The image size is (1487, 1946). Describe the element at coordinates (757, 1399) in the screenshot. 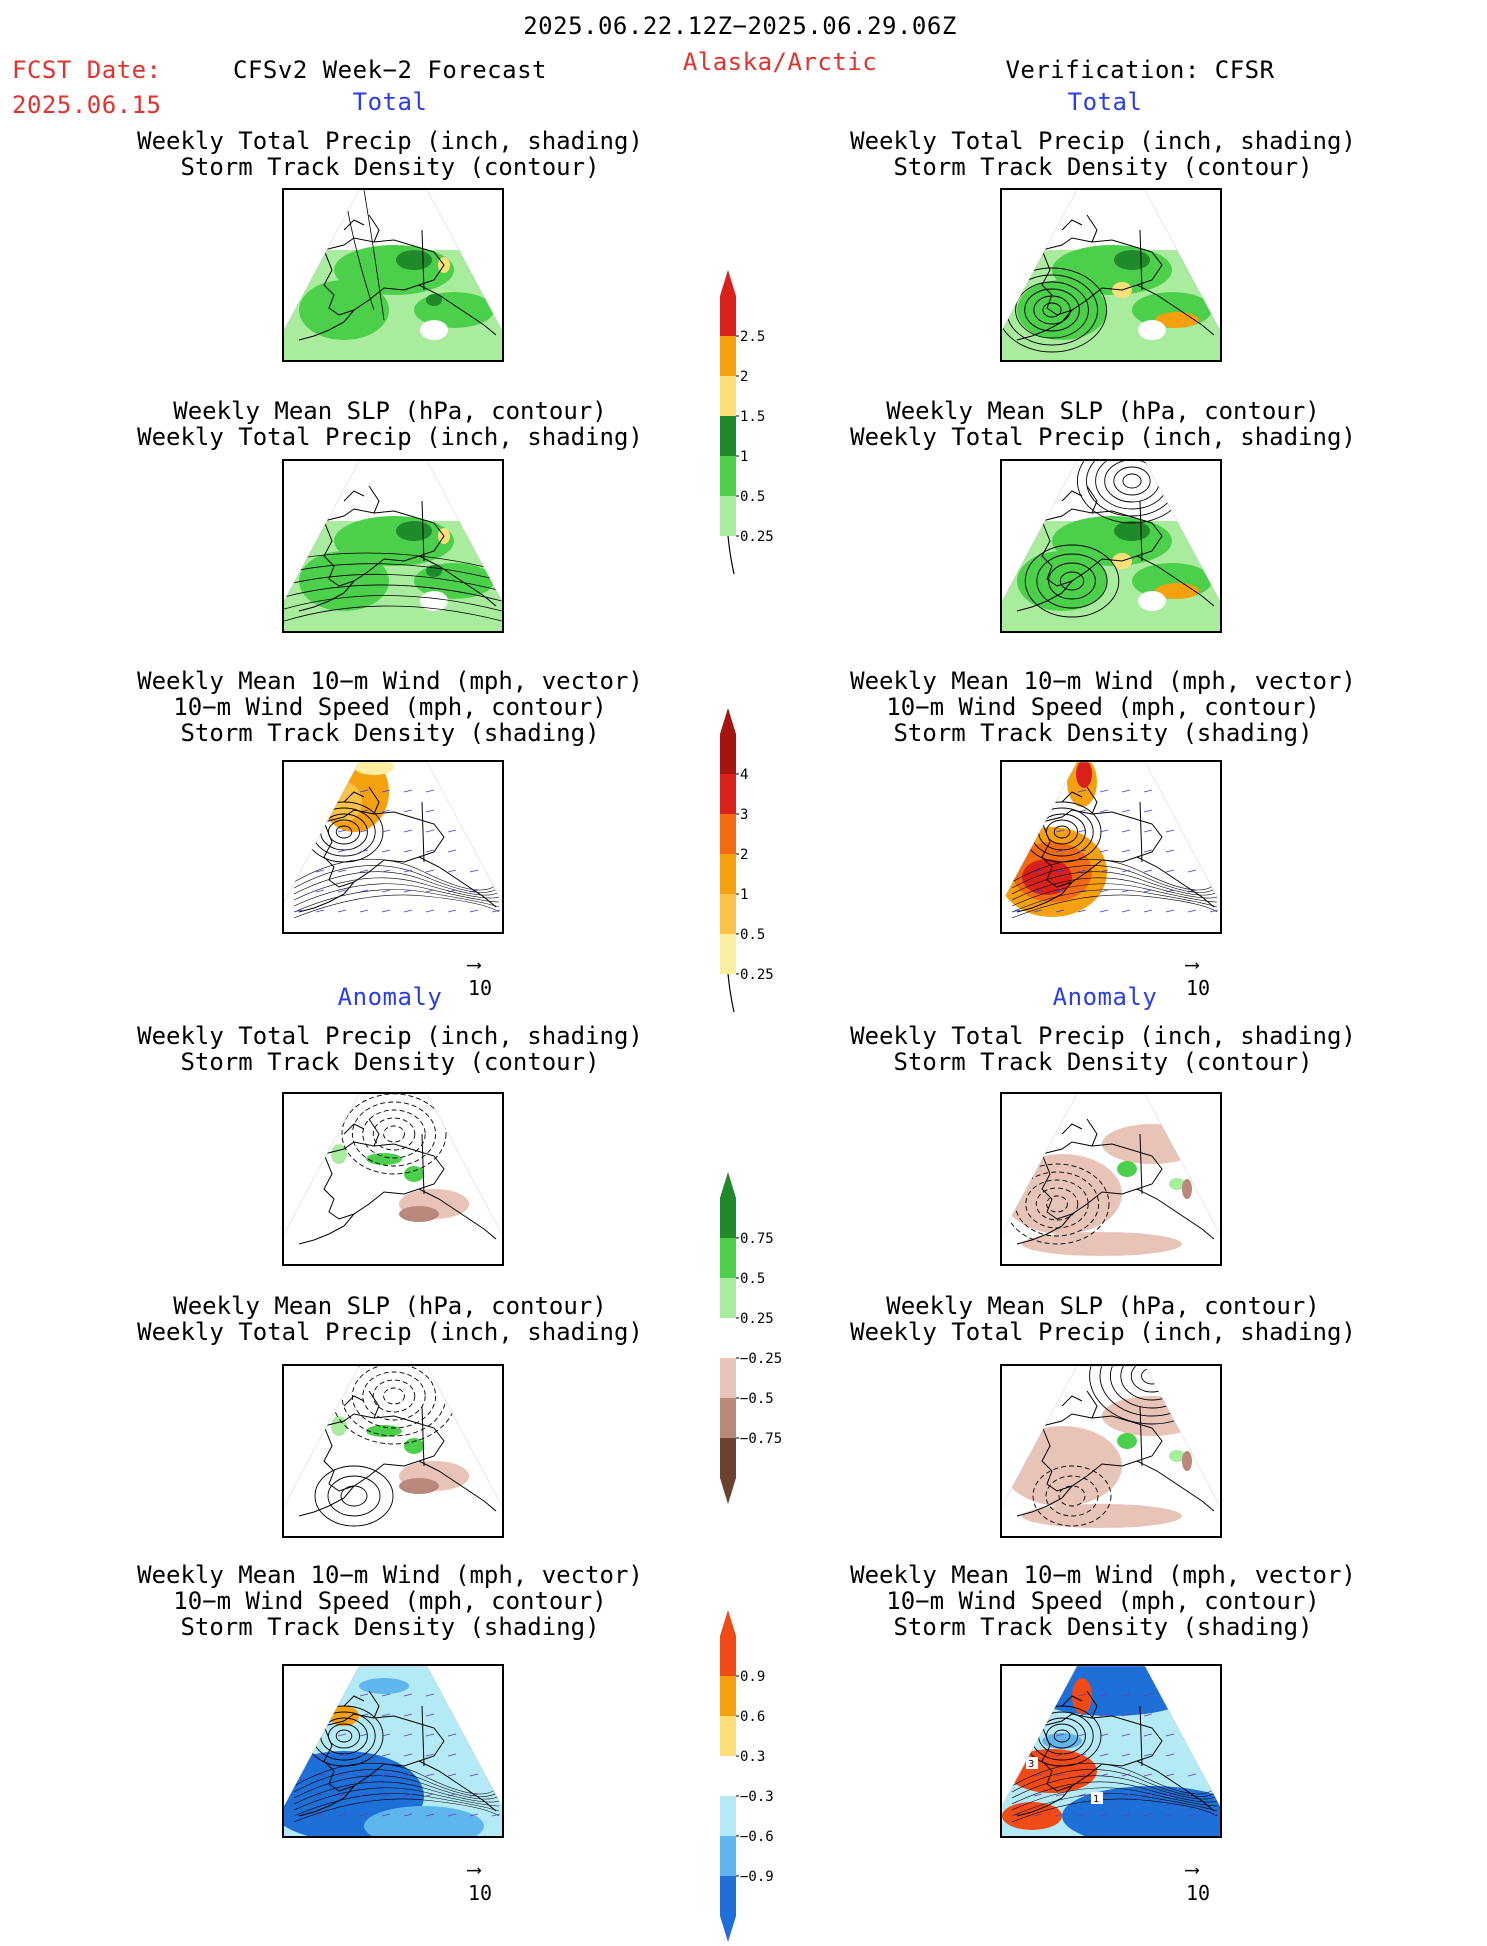

I see `colorbar-label: −0.5` at that location.